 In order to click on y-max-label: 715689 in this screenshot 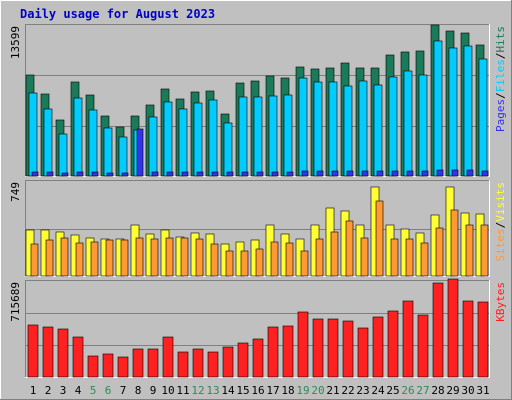, I will do `click(15, 302)`.